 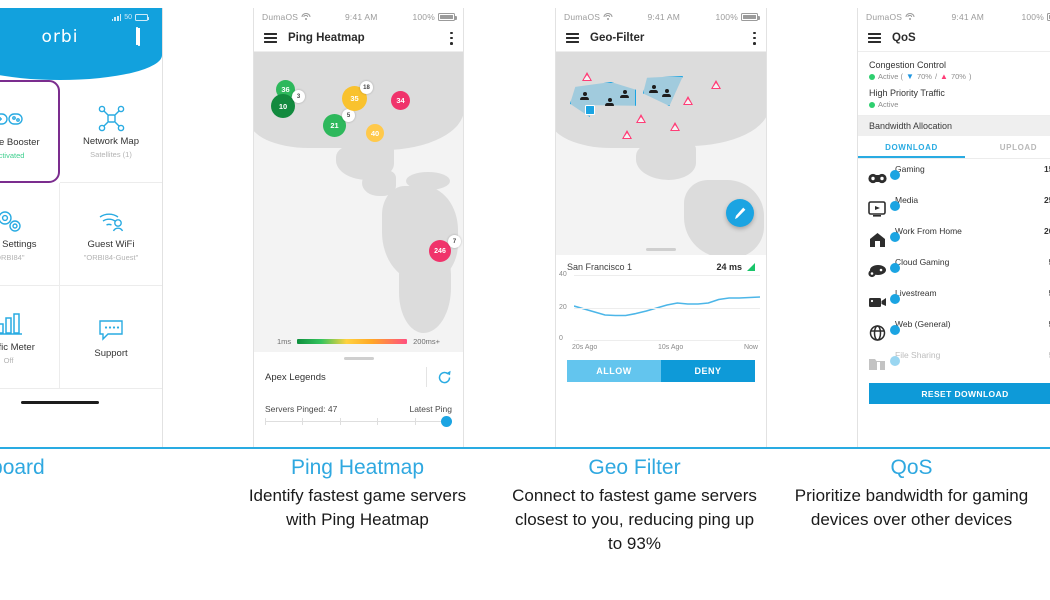 I want to click on tile-traffic-meter: Traffic Meter Off, so click(x=30, y=337).